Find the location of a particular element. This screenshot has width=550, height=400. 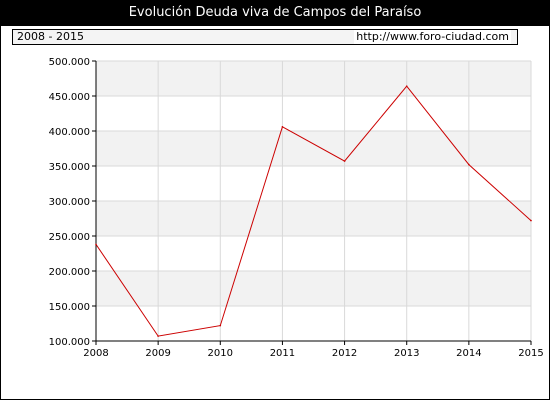

y-tick-label: 100.000 is located at coordinates (69, 342).